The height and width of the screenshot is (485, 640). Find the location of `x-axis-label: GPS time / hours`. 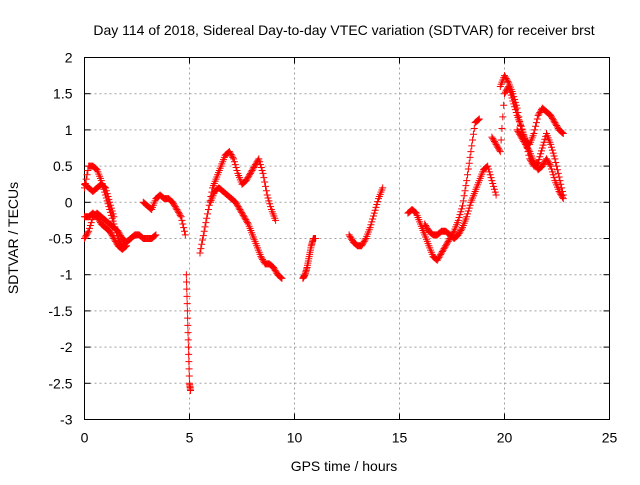

x-axis-label: GPS time / hours is located at coordinates (344, 466).